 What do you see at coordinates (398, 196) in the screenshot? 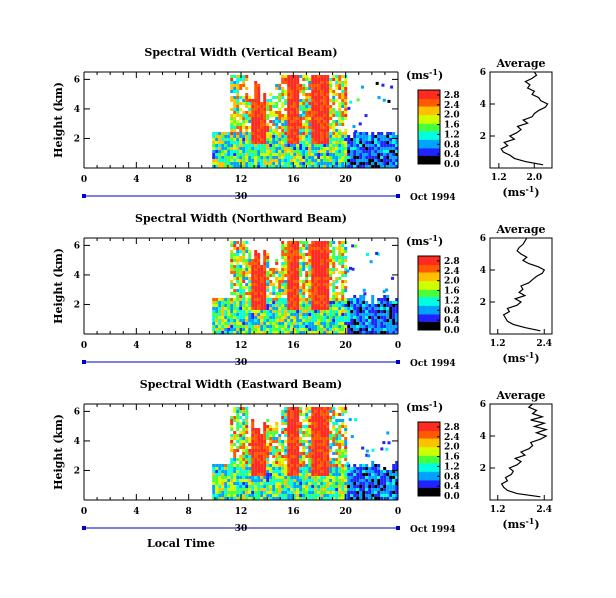
I see `date-bar-end` at bounding box center [398, 196].